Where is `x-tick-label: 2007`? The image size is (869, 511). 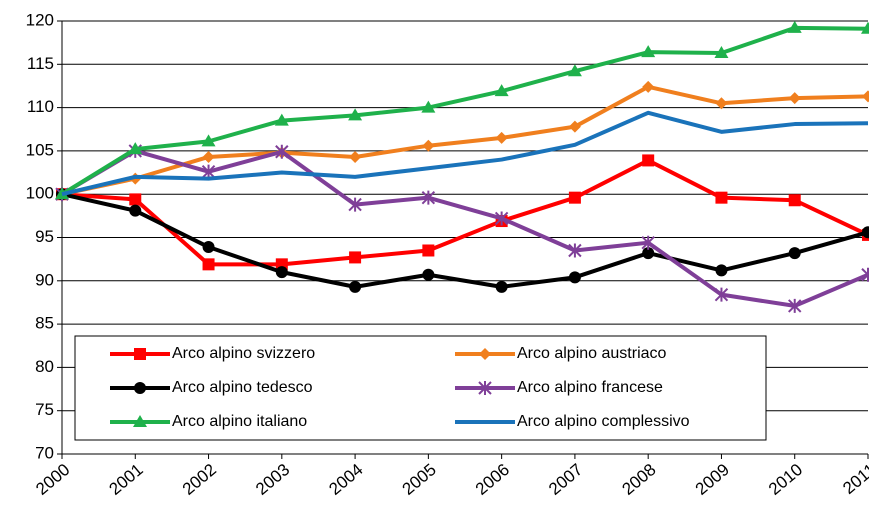 x-tick-label: 2007 is located at coordinates (565, 479).